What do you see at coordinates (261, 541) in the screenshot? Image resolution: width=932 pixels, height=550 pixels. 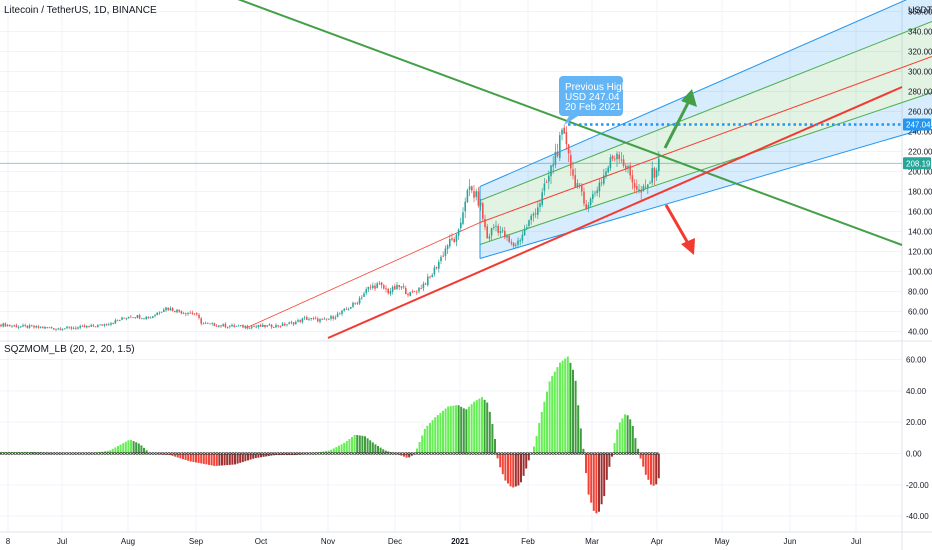 I see `time-tick-label: Oct` at bounding box center [261, 541].